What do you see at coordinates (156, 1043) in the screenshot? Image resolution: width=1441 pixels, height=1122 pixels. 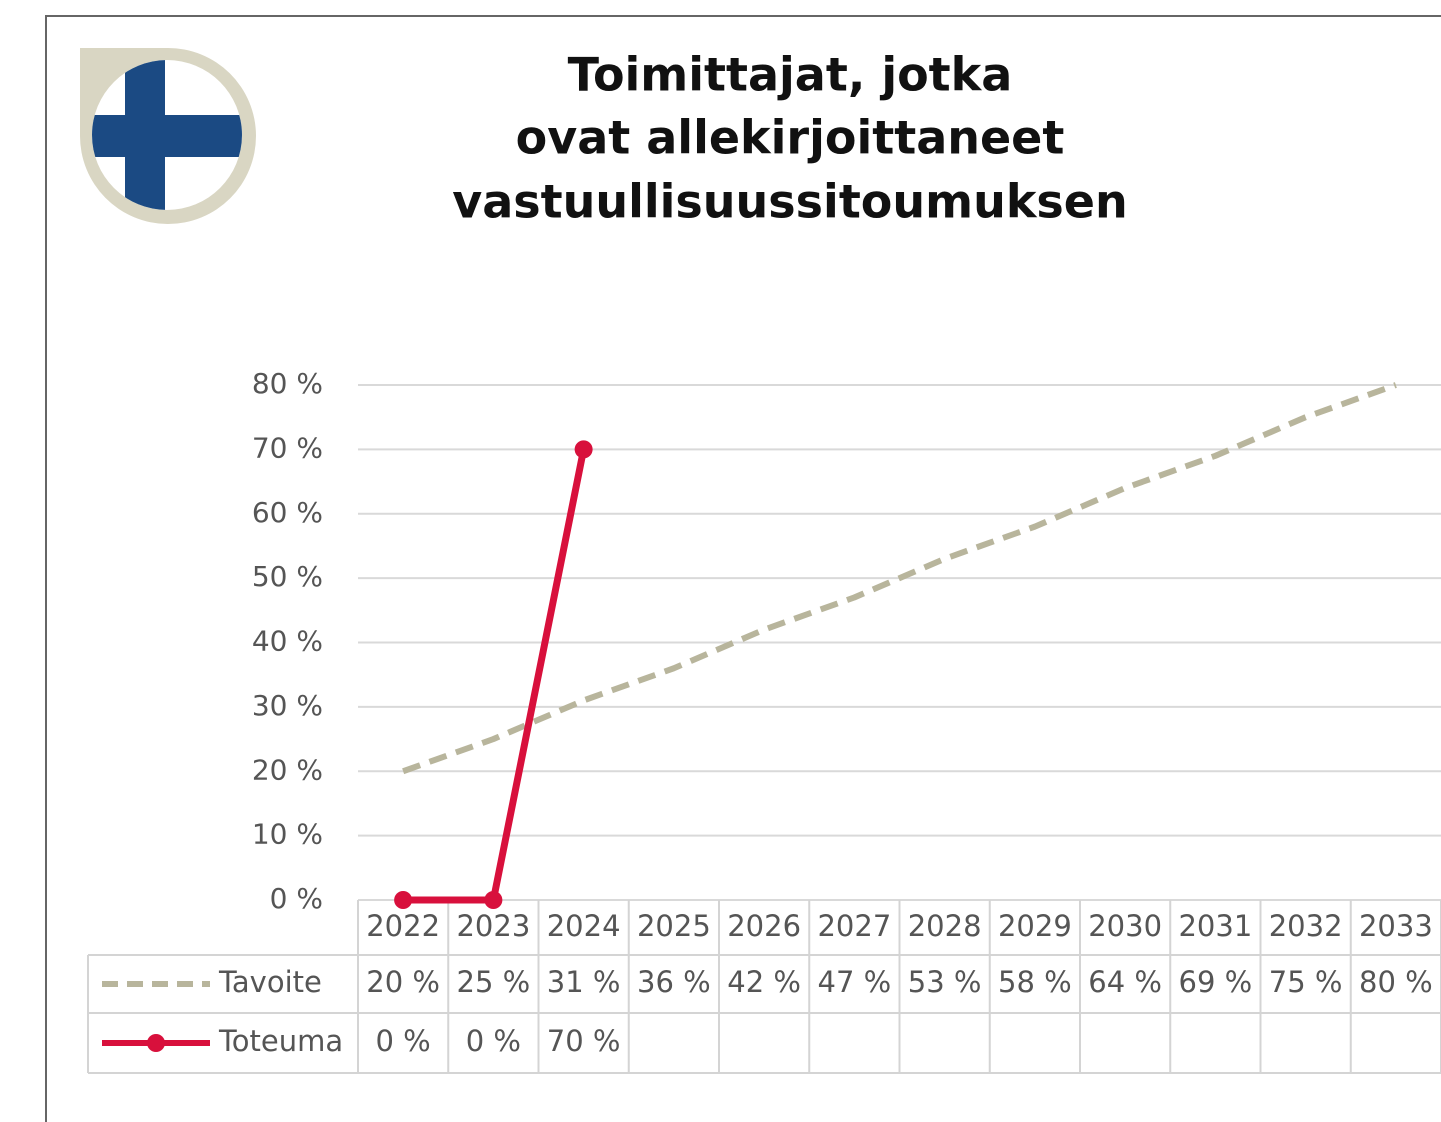 I see `legend-marker` at bounding box center [156, 1043].